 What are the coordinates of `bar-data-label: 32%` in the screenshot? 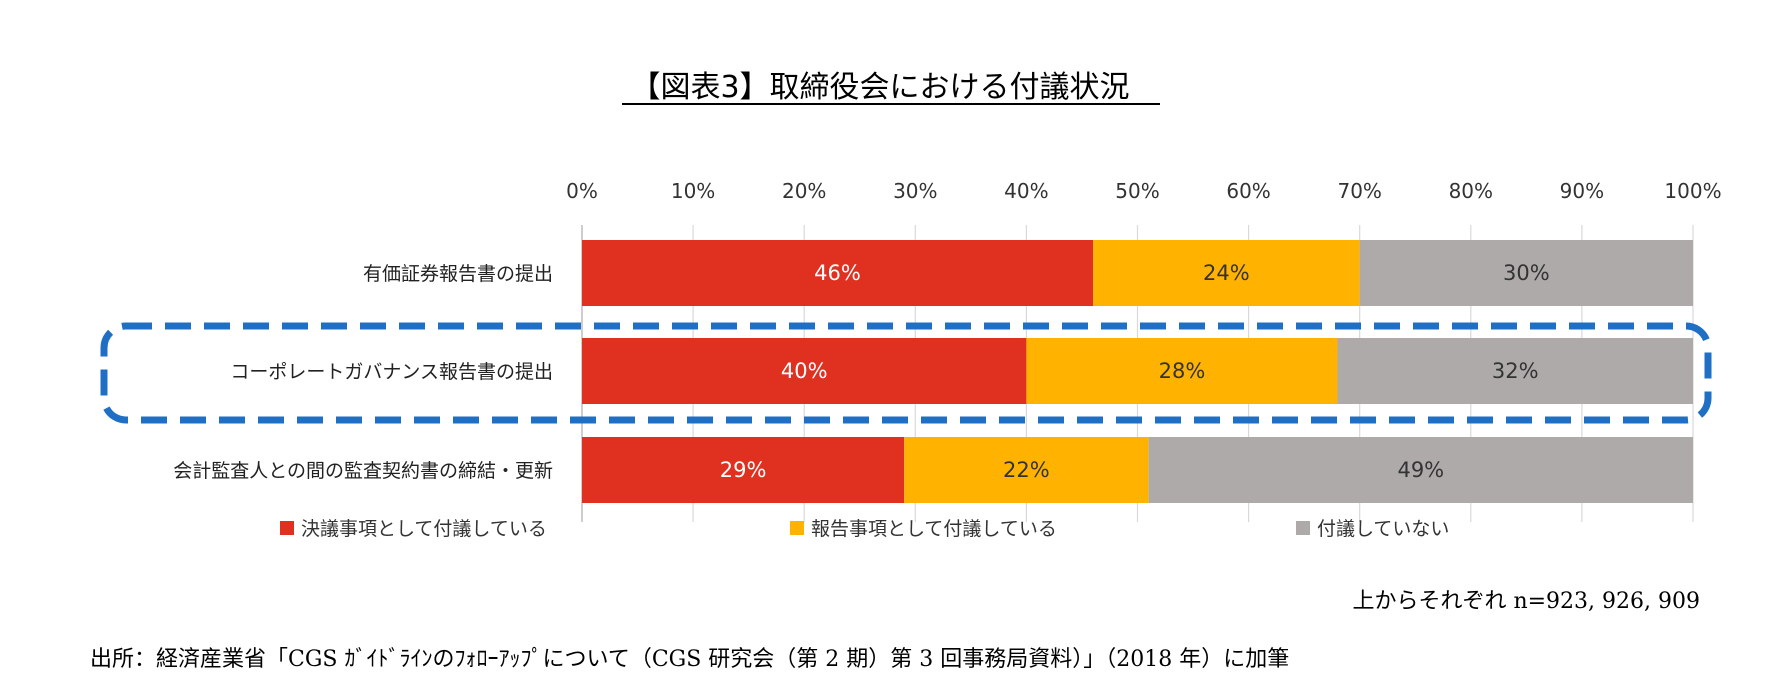 It's located at (1515, 371).